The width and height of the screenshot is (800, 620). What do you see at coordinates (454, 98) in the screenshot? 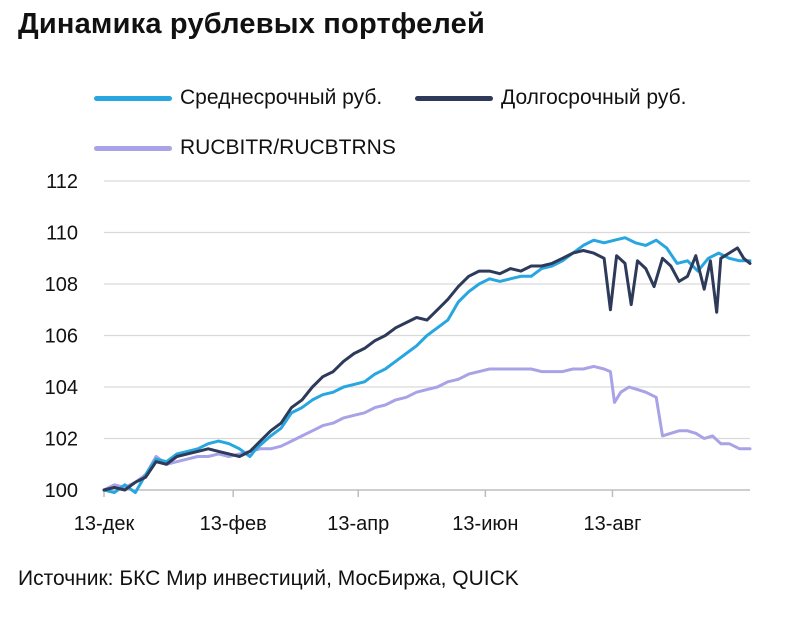
I see `legend-swatch-long-term` at bounding box center [454, 98].